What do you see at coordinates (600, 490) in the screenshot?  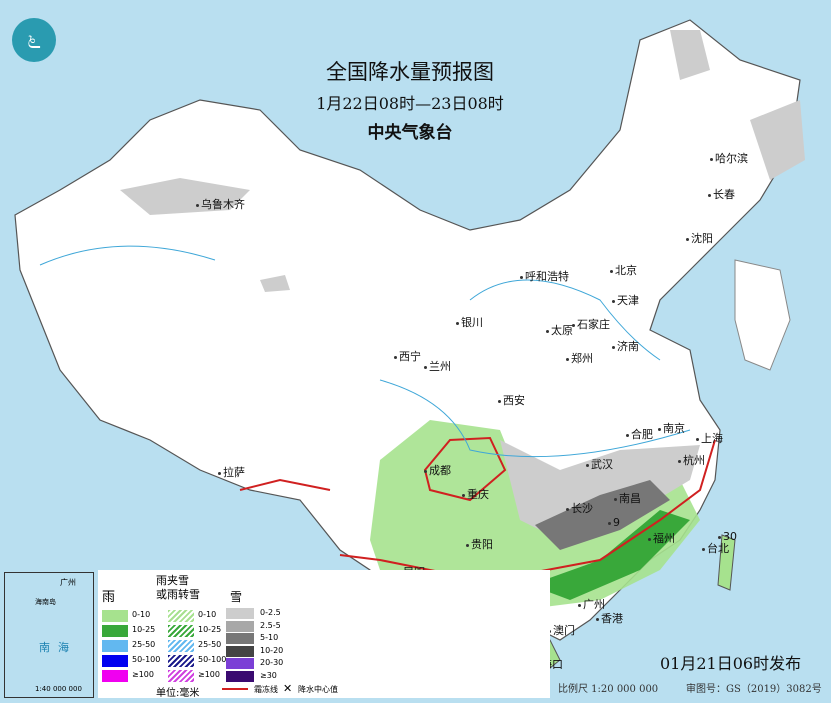 I see `snow-area-light` at bounding box center [600, 490].